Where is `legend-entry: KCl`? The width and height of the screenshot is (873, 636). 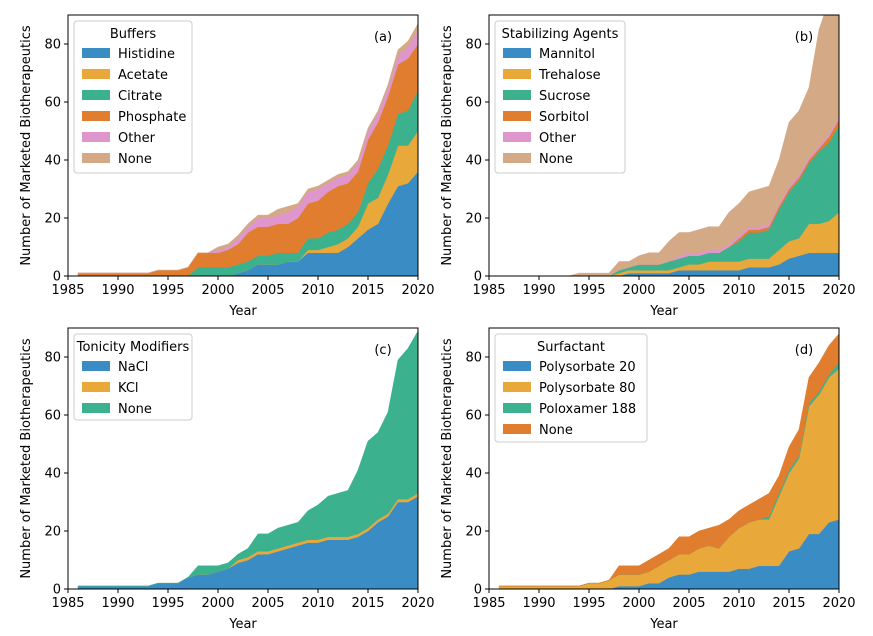 legend-entry: KCl is located at coordinates (128, 388).